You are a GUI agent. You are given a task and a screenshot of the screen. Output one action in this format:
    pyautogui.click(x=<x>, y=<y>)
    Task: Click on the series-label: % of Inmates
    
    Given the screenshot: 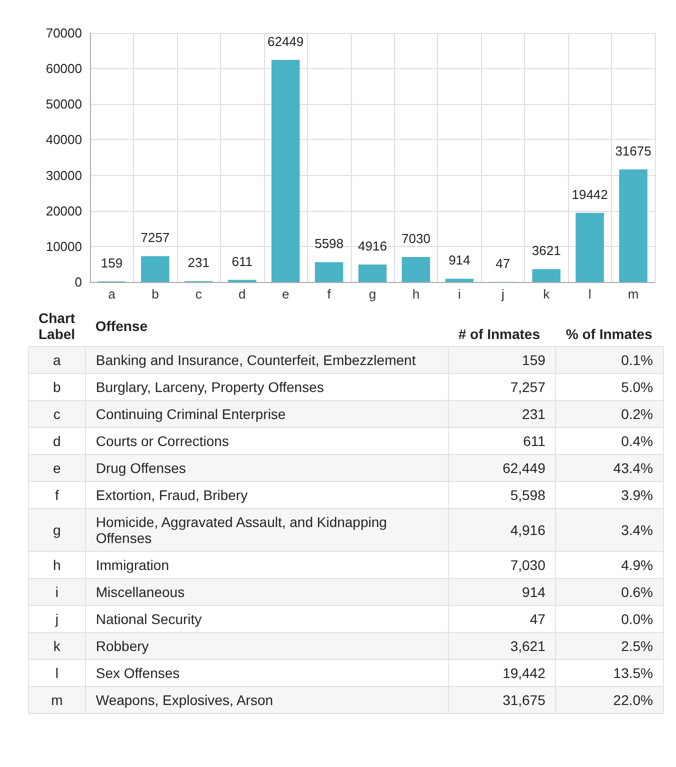 What is the action you would take?
    pyautogui.click(x=609, y=334)
    